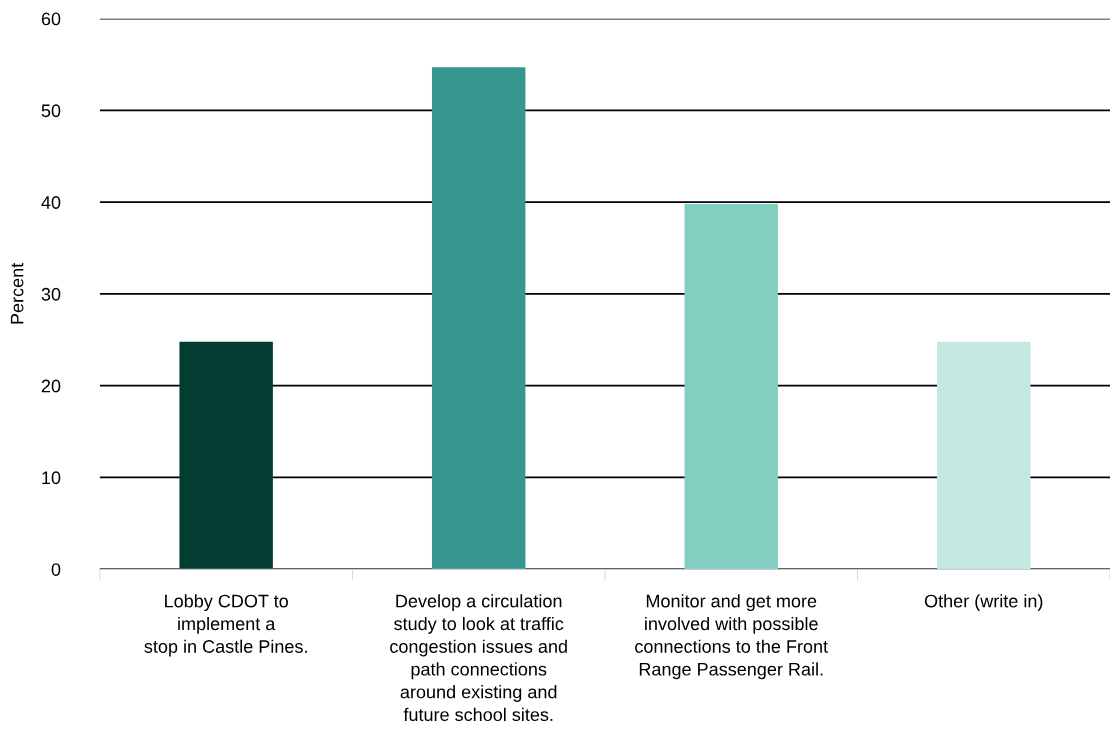 Image resolution: width=1110 pixels, height=746 pixels. I want to click on x-tick-label: Other (write in), so click(983, 603).